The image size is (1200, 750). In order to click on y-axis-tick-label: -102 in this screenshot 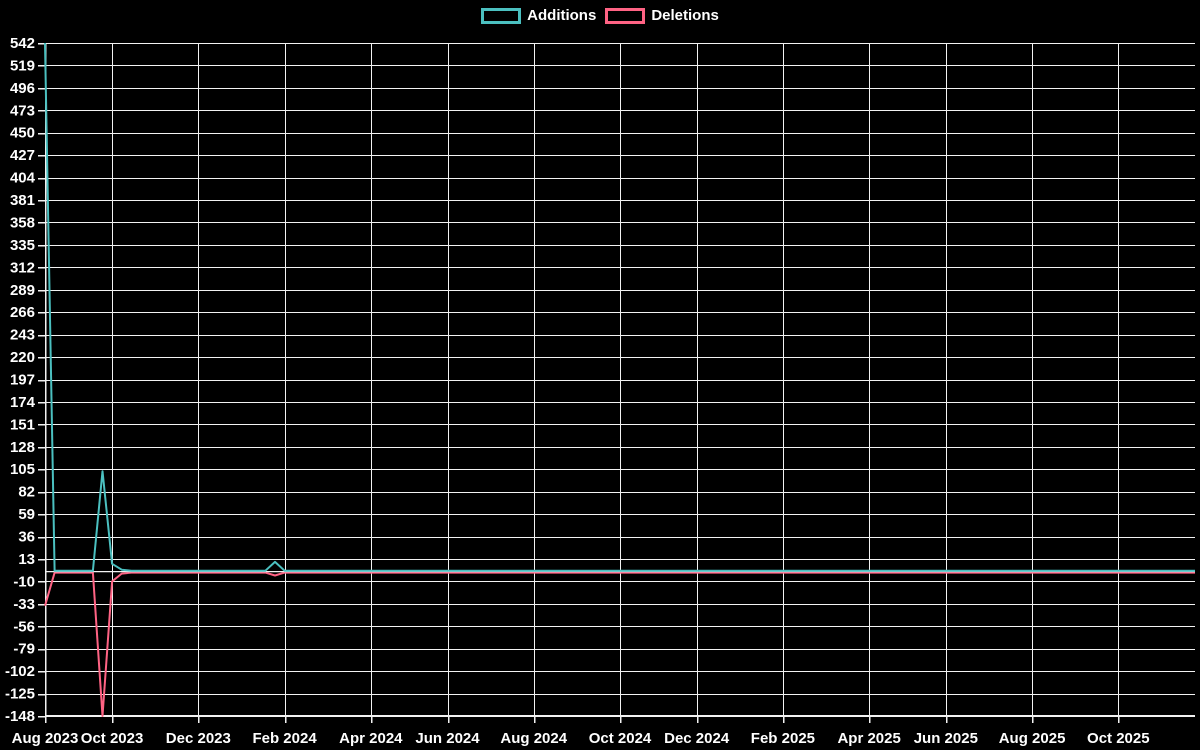, I will do `click(20, 671)`.